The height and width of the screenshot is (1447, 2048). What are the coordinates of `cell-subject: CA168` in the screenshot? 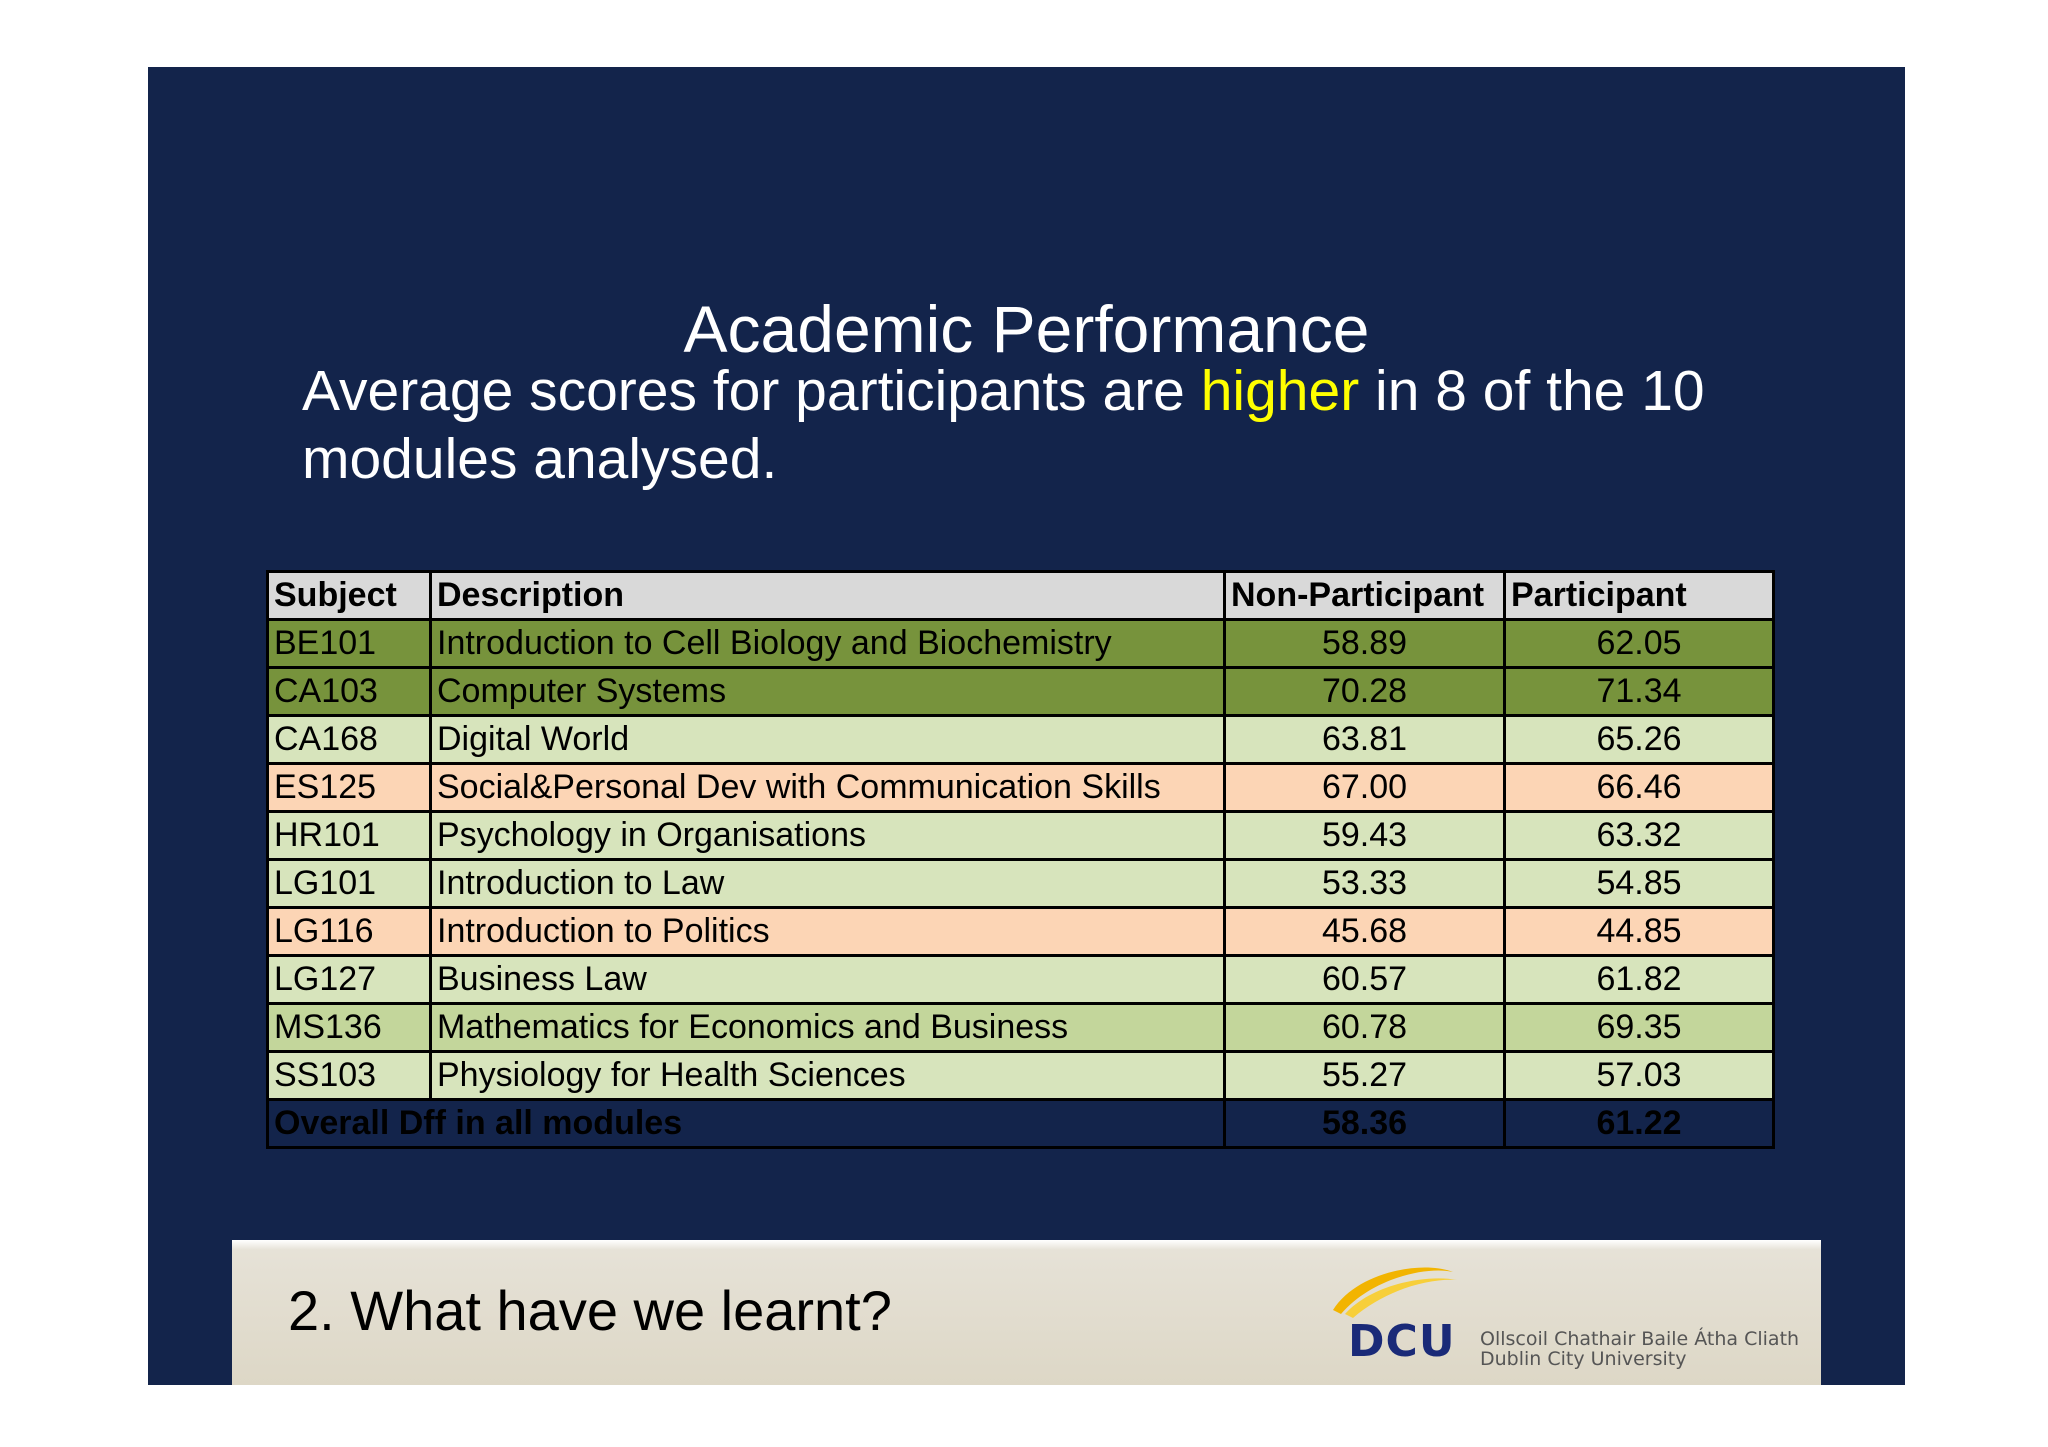 It's located at (349, 739).